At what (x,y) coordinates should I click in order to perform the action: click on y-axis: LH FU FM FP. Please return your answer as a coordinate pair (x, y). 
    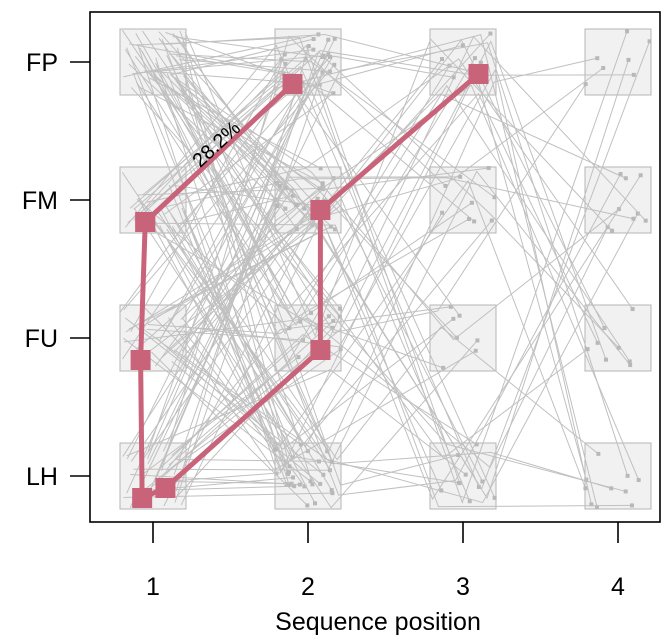
    Looking at the image, I should click on (56, 270).